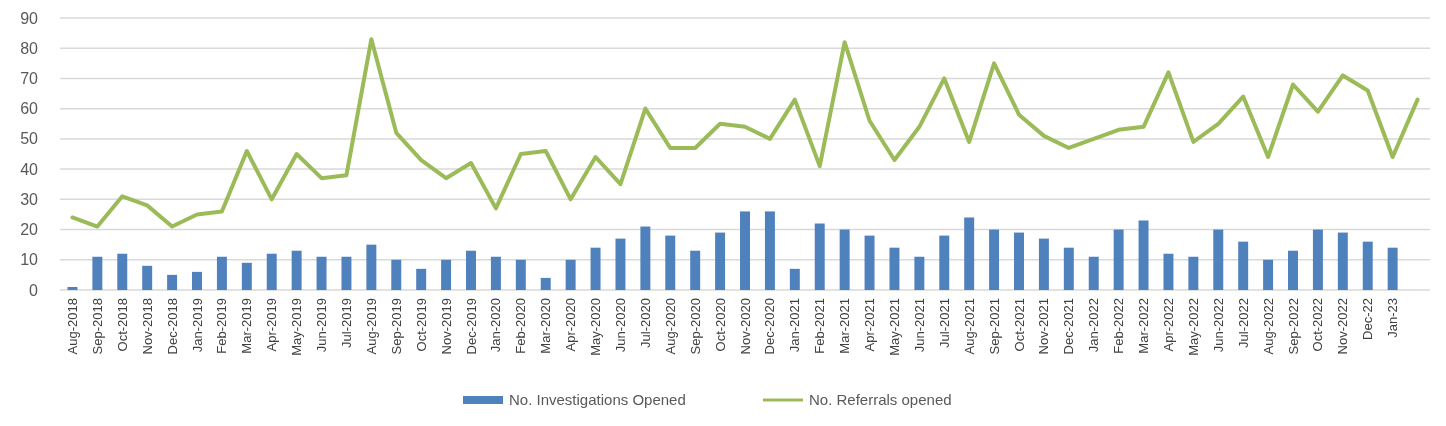 The image size is (1446, 426). What do you see at coordinates (272, 325) in the screenshot?
I see `x-tick-label: Apr-2019` at bounding box center [272, 325].